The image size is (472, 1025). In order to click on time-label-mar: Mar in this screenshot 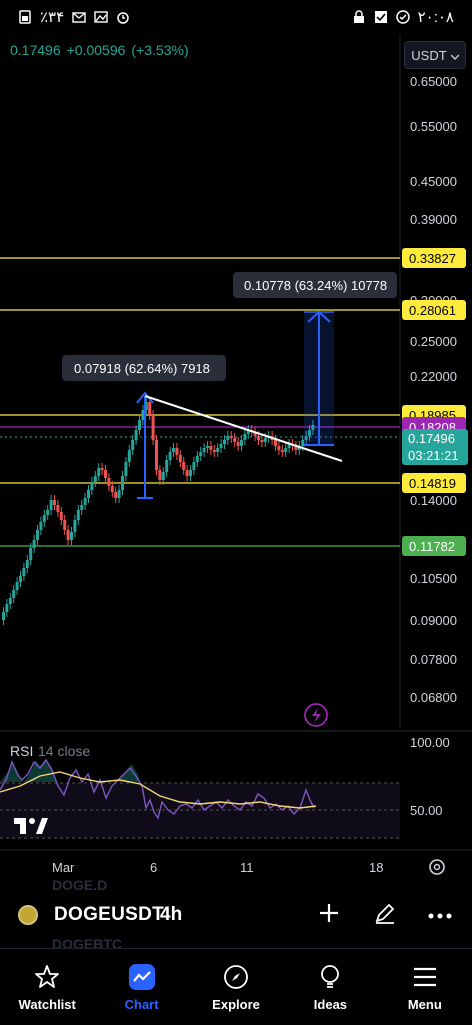, I will do `click(63, 867)`.